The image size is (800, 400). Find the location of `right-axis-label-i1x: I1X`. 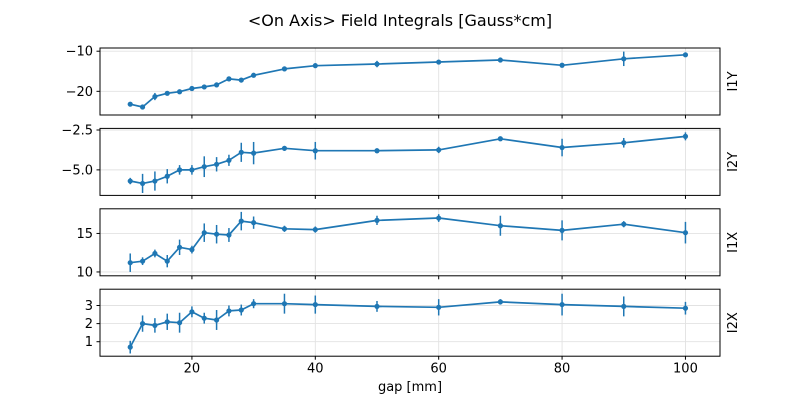

right-axis-label-i1x: I1X is located at coordinates (733, 242).